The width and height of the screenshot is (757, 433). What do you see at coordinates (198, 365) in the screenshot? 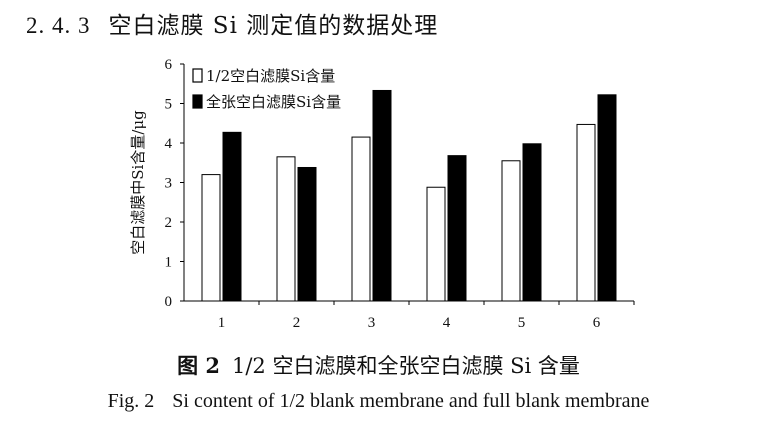
I see `figure-label-zh: 图 2` at bounding box center [198, 365].